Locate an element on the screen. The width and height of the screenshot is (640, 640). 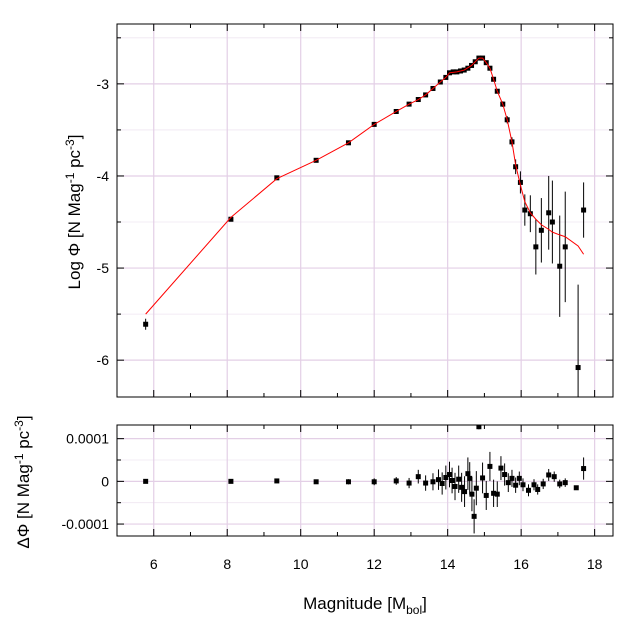
svg-text: Magnitude [Mbol] is located at coordinates (365, 605).